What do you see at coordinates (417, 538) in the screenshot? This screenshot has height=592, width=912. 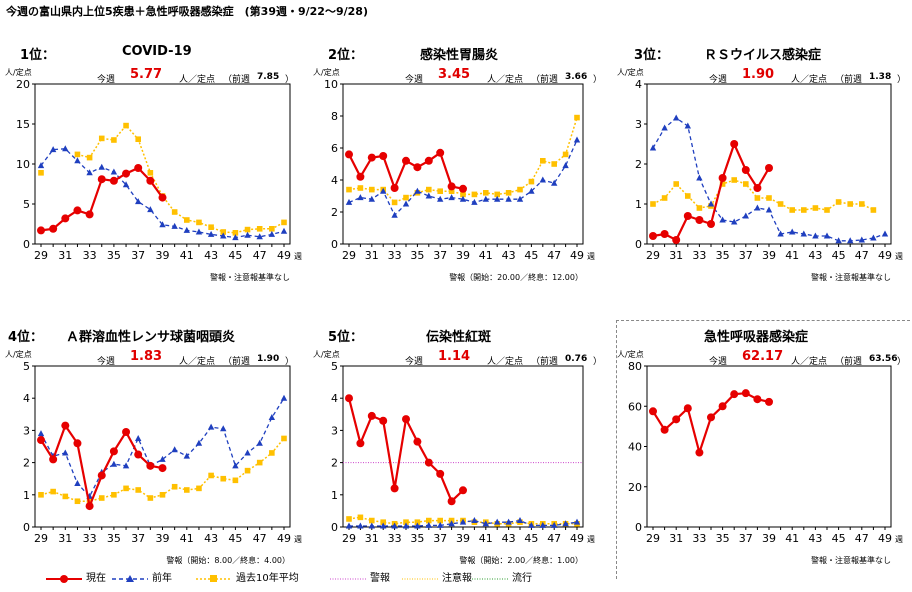 I see `x-tick-label: 35` at bounding box center [417, 538].